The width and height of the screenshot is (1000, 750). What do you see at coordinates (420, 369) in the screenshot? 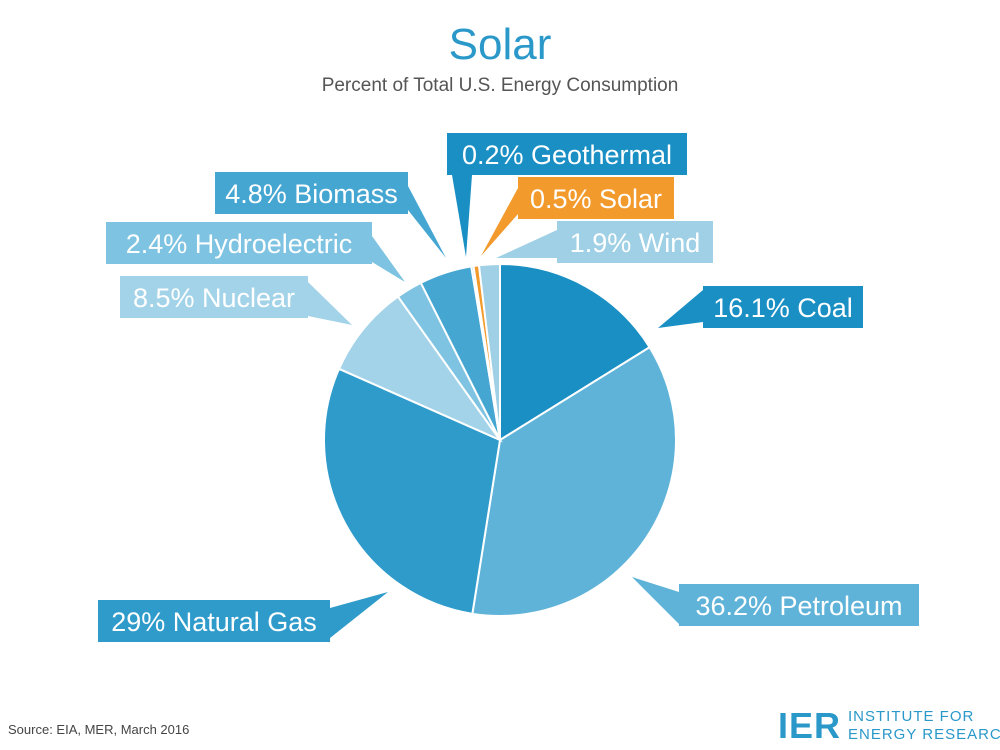
I see `pie-slice-nuclear` at bounding box center [420, 369].